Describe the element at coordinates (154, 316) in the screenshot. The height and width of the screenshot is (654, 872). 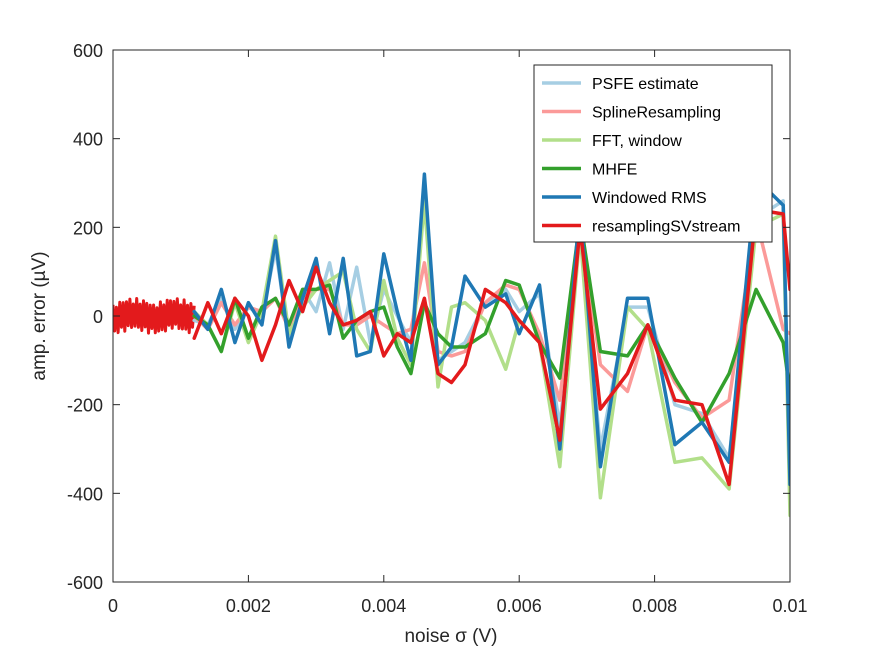
I see `series-line-resamplingSVstream-cluster` at that location.